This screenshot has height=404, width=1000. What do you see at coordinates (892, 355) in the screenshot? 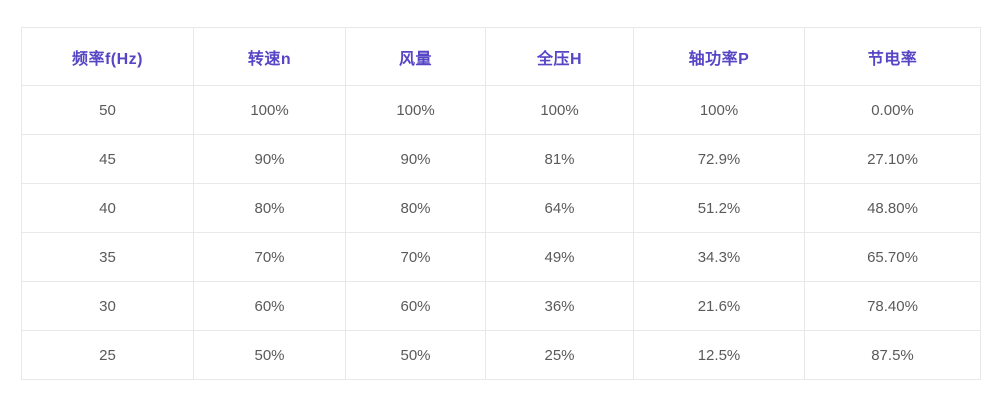
I see `cell-power-saving: 87.5%` at bounding box center [892, 355].